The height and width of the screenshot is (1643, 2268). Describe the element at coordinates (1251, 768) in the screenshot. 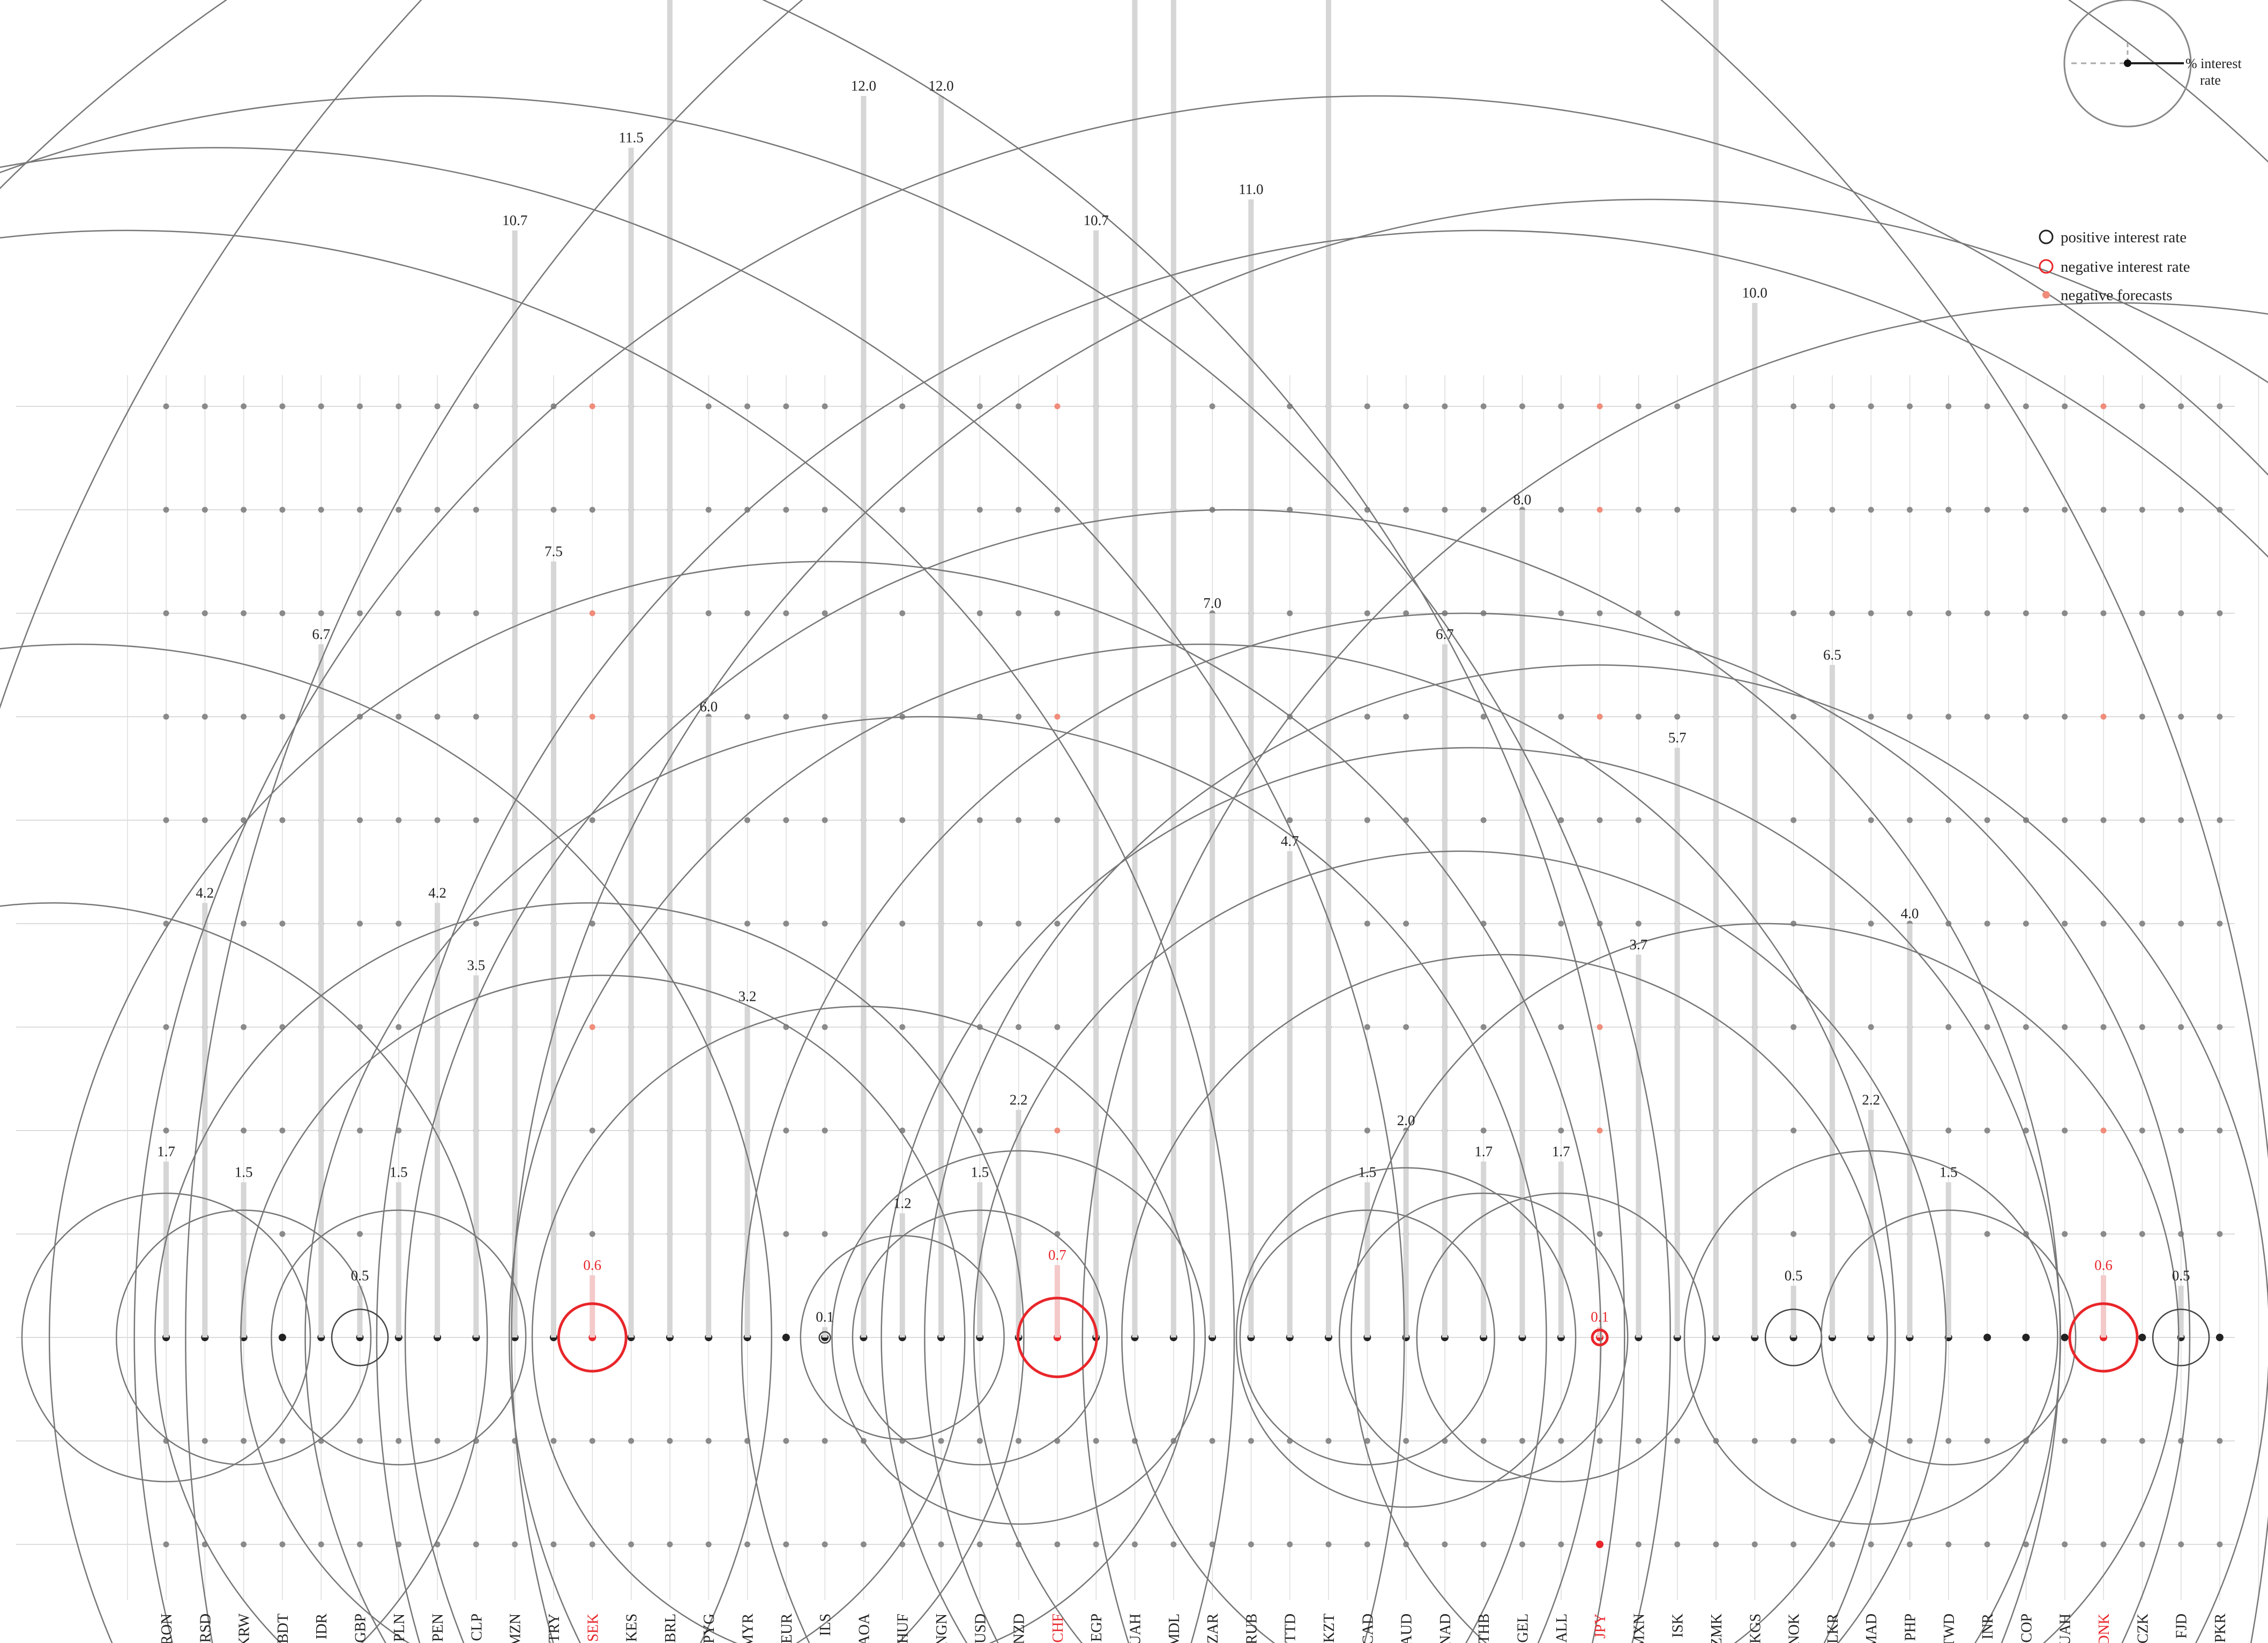

I see `rate-bar-rub` at that location.